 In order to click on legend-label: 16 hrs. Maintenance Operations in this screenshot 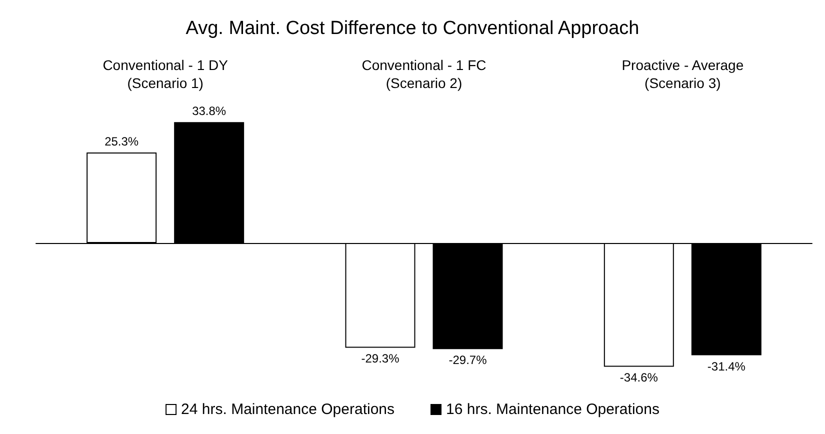, I will do `click(553, 409)`.